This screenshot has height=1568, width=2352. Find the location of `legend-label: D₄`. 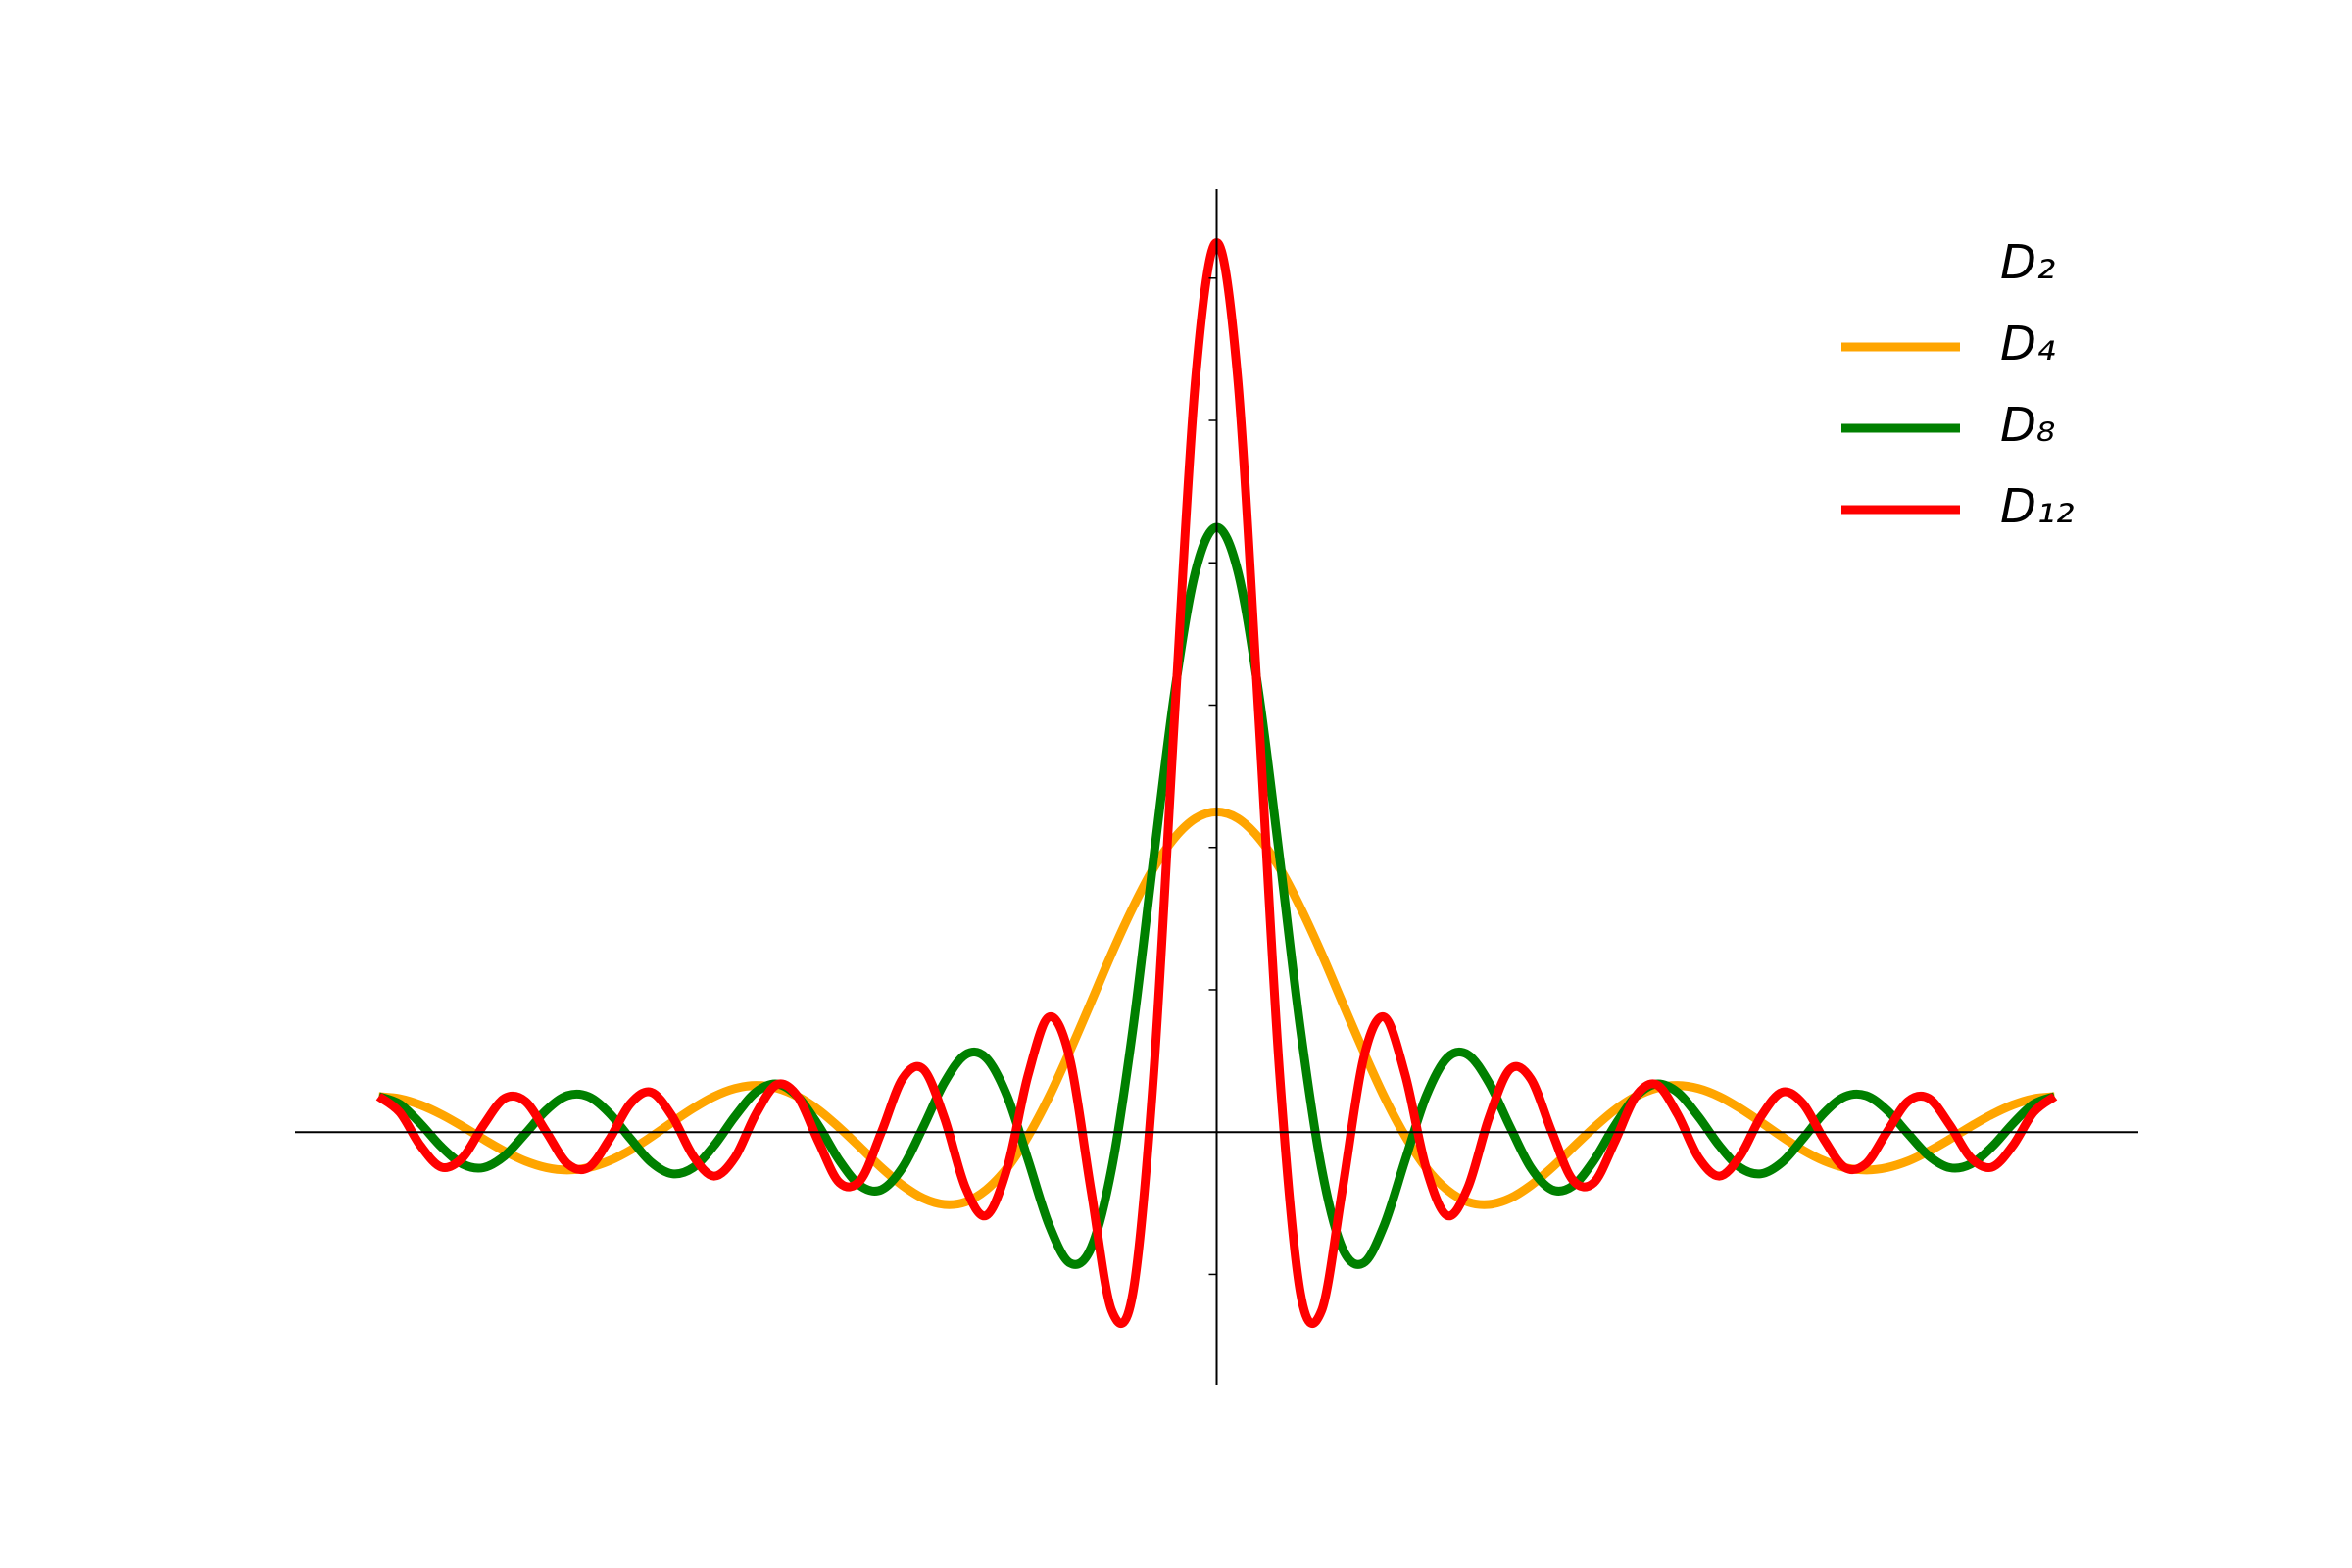

legend-label: D₄ is located at coordinates (2027, 344).